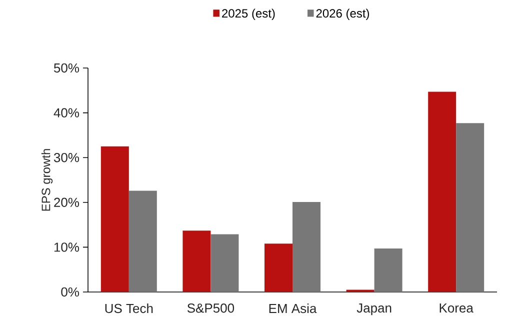 This screenshot has height=333, width=511. What do you see at coordinates (67, 68) in the screenshot?
I see `y-tick-label: 50%` at bounding box center [67, 68].